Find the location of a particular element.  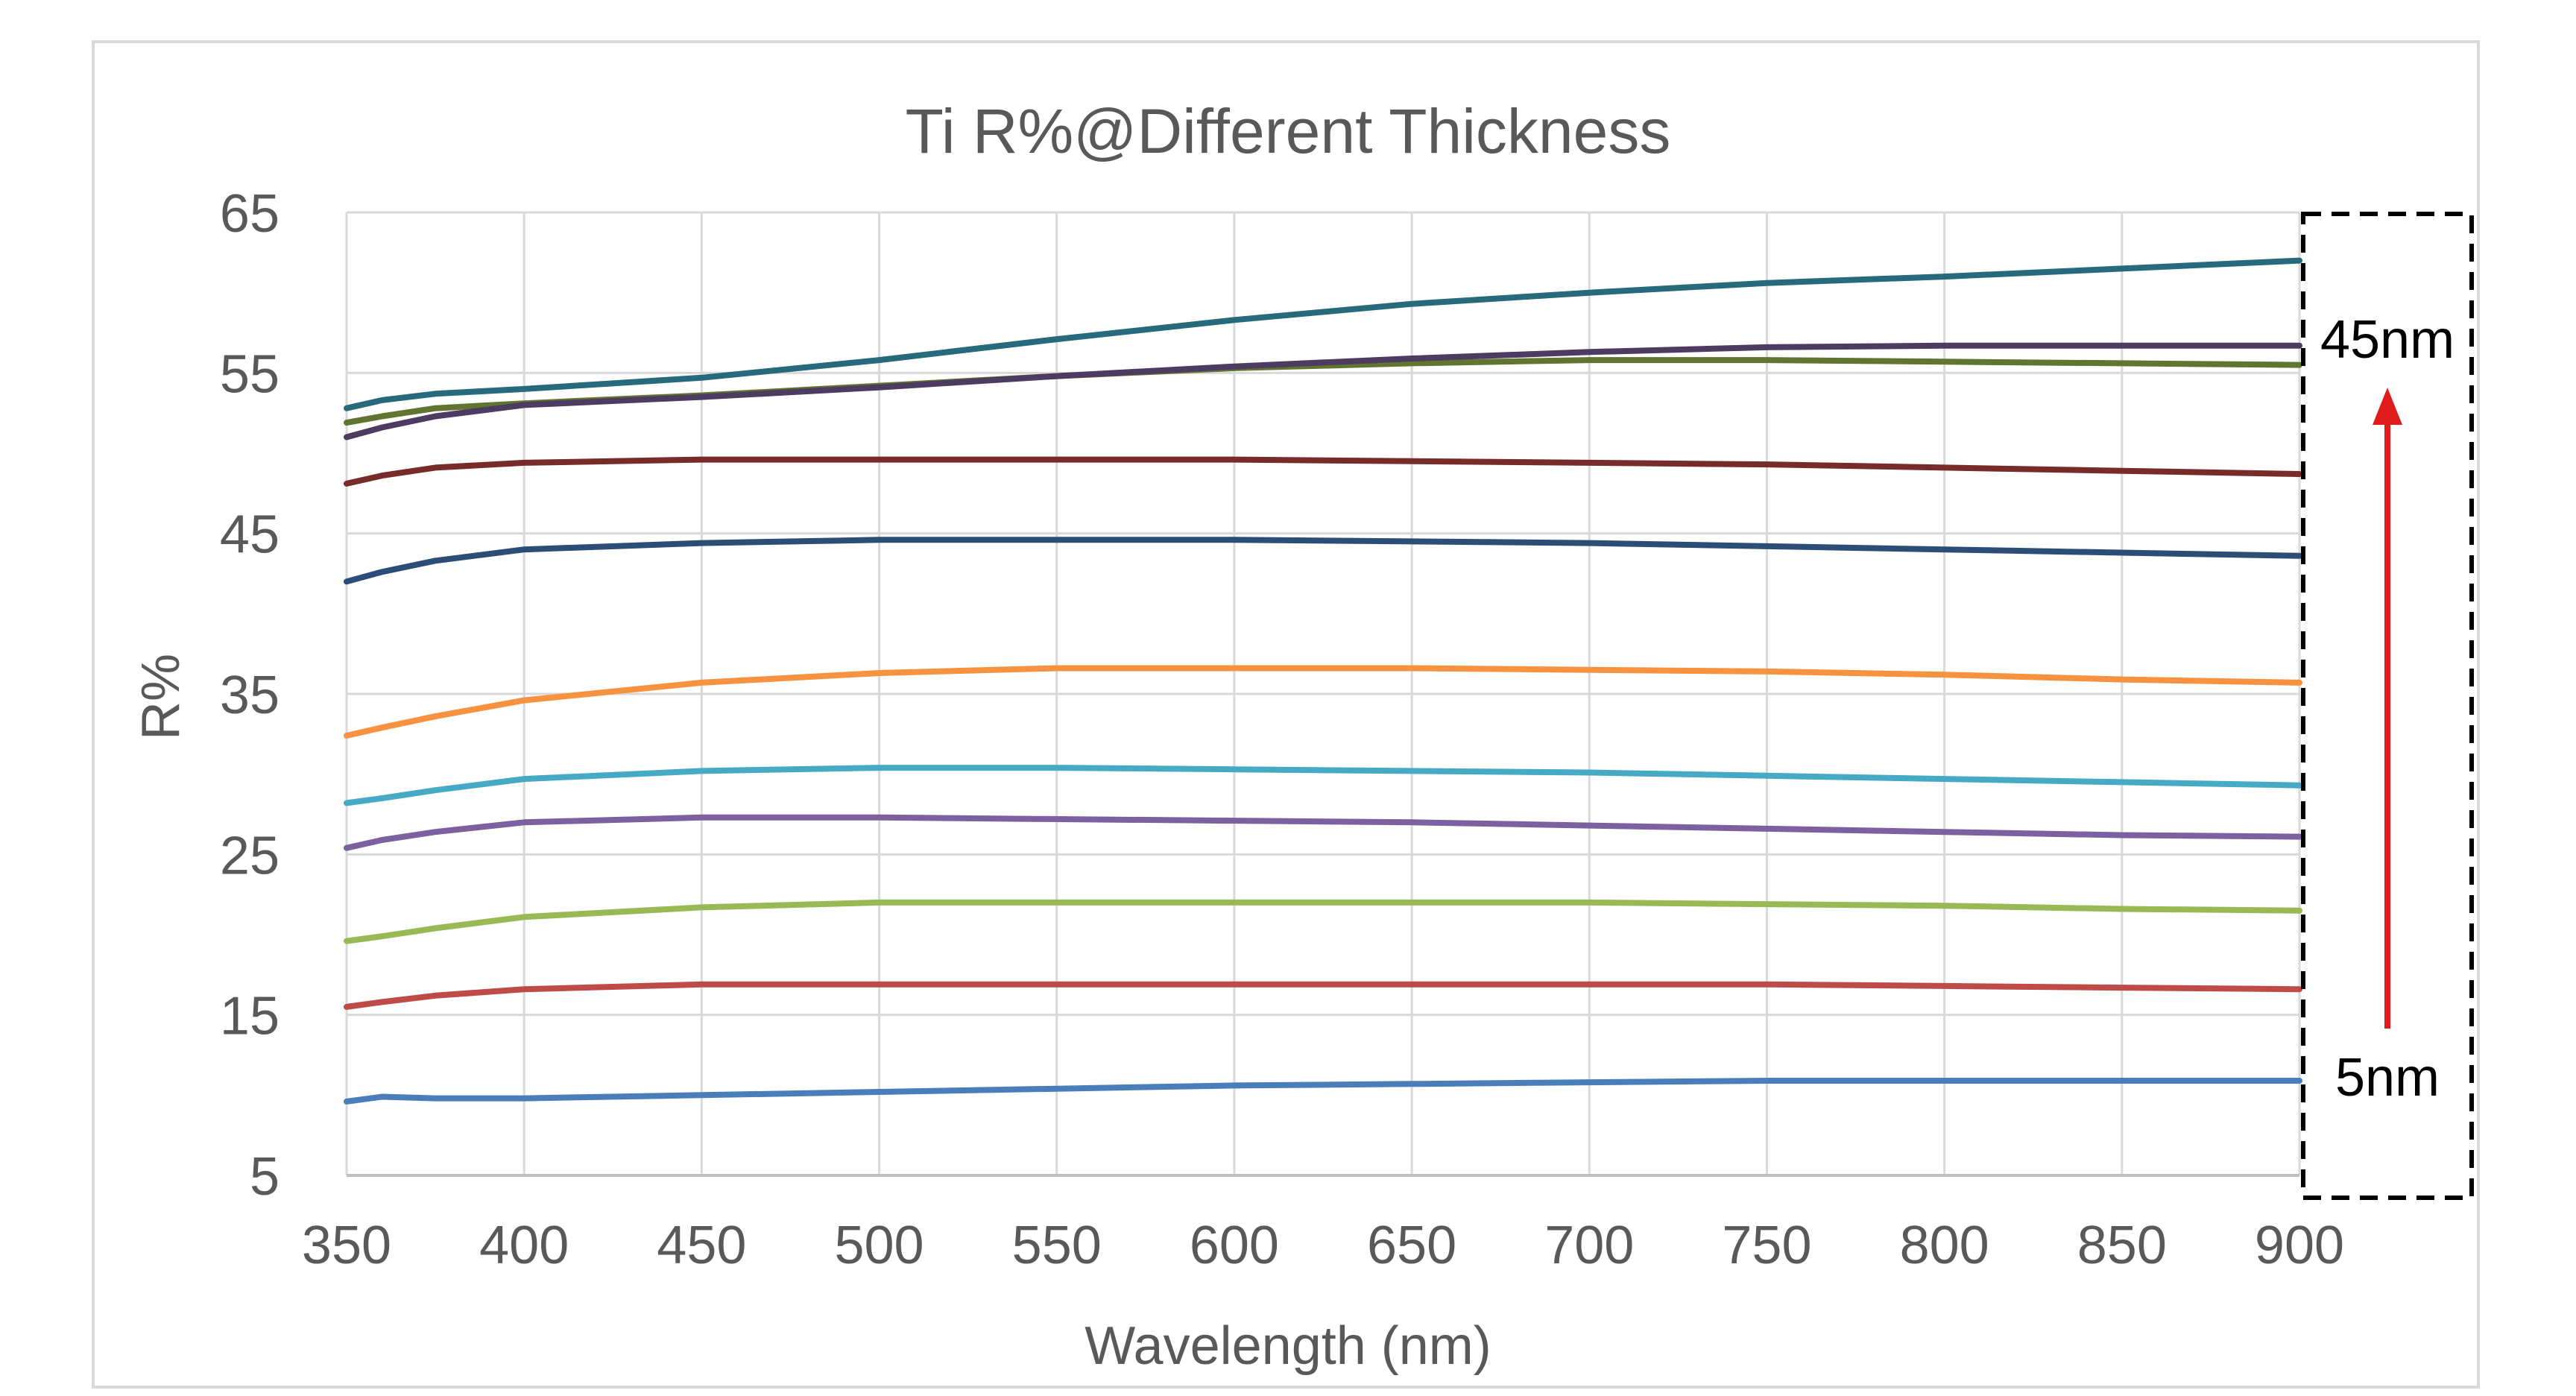

x-tick-label: 700 is located at coordinates (1589, 1245).